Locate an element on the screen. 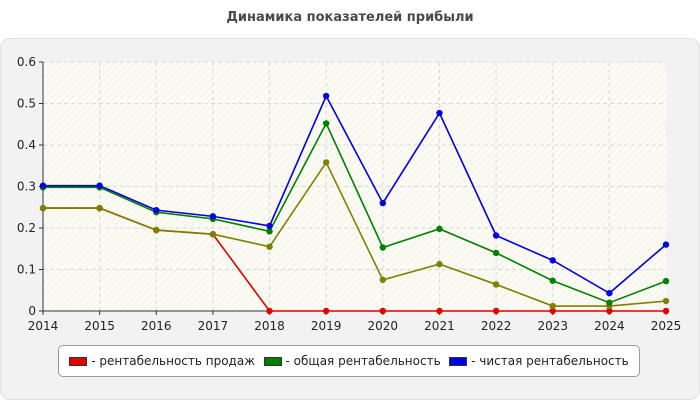  x-tick-label: 2018 is located at coordinates (269, 326).